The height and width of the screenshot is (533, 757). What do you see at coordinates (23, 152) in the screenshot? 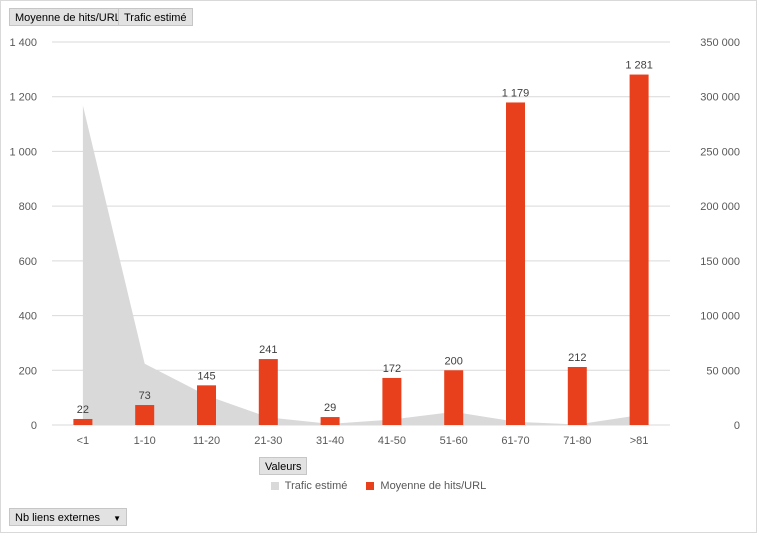
I see `y-left-tick-label: 1 000` at bounding box center [23, 152].